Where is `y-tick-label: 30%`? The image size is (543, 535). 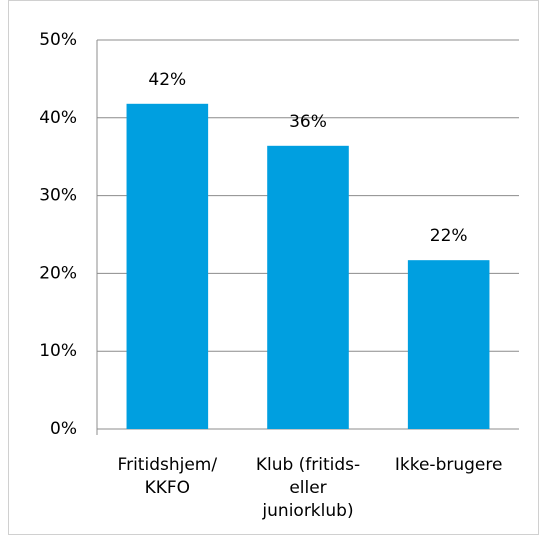
y-tick-label: 30% is located at coordinates (58, 196).